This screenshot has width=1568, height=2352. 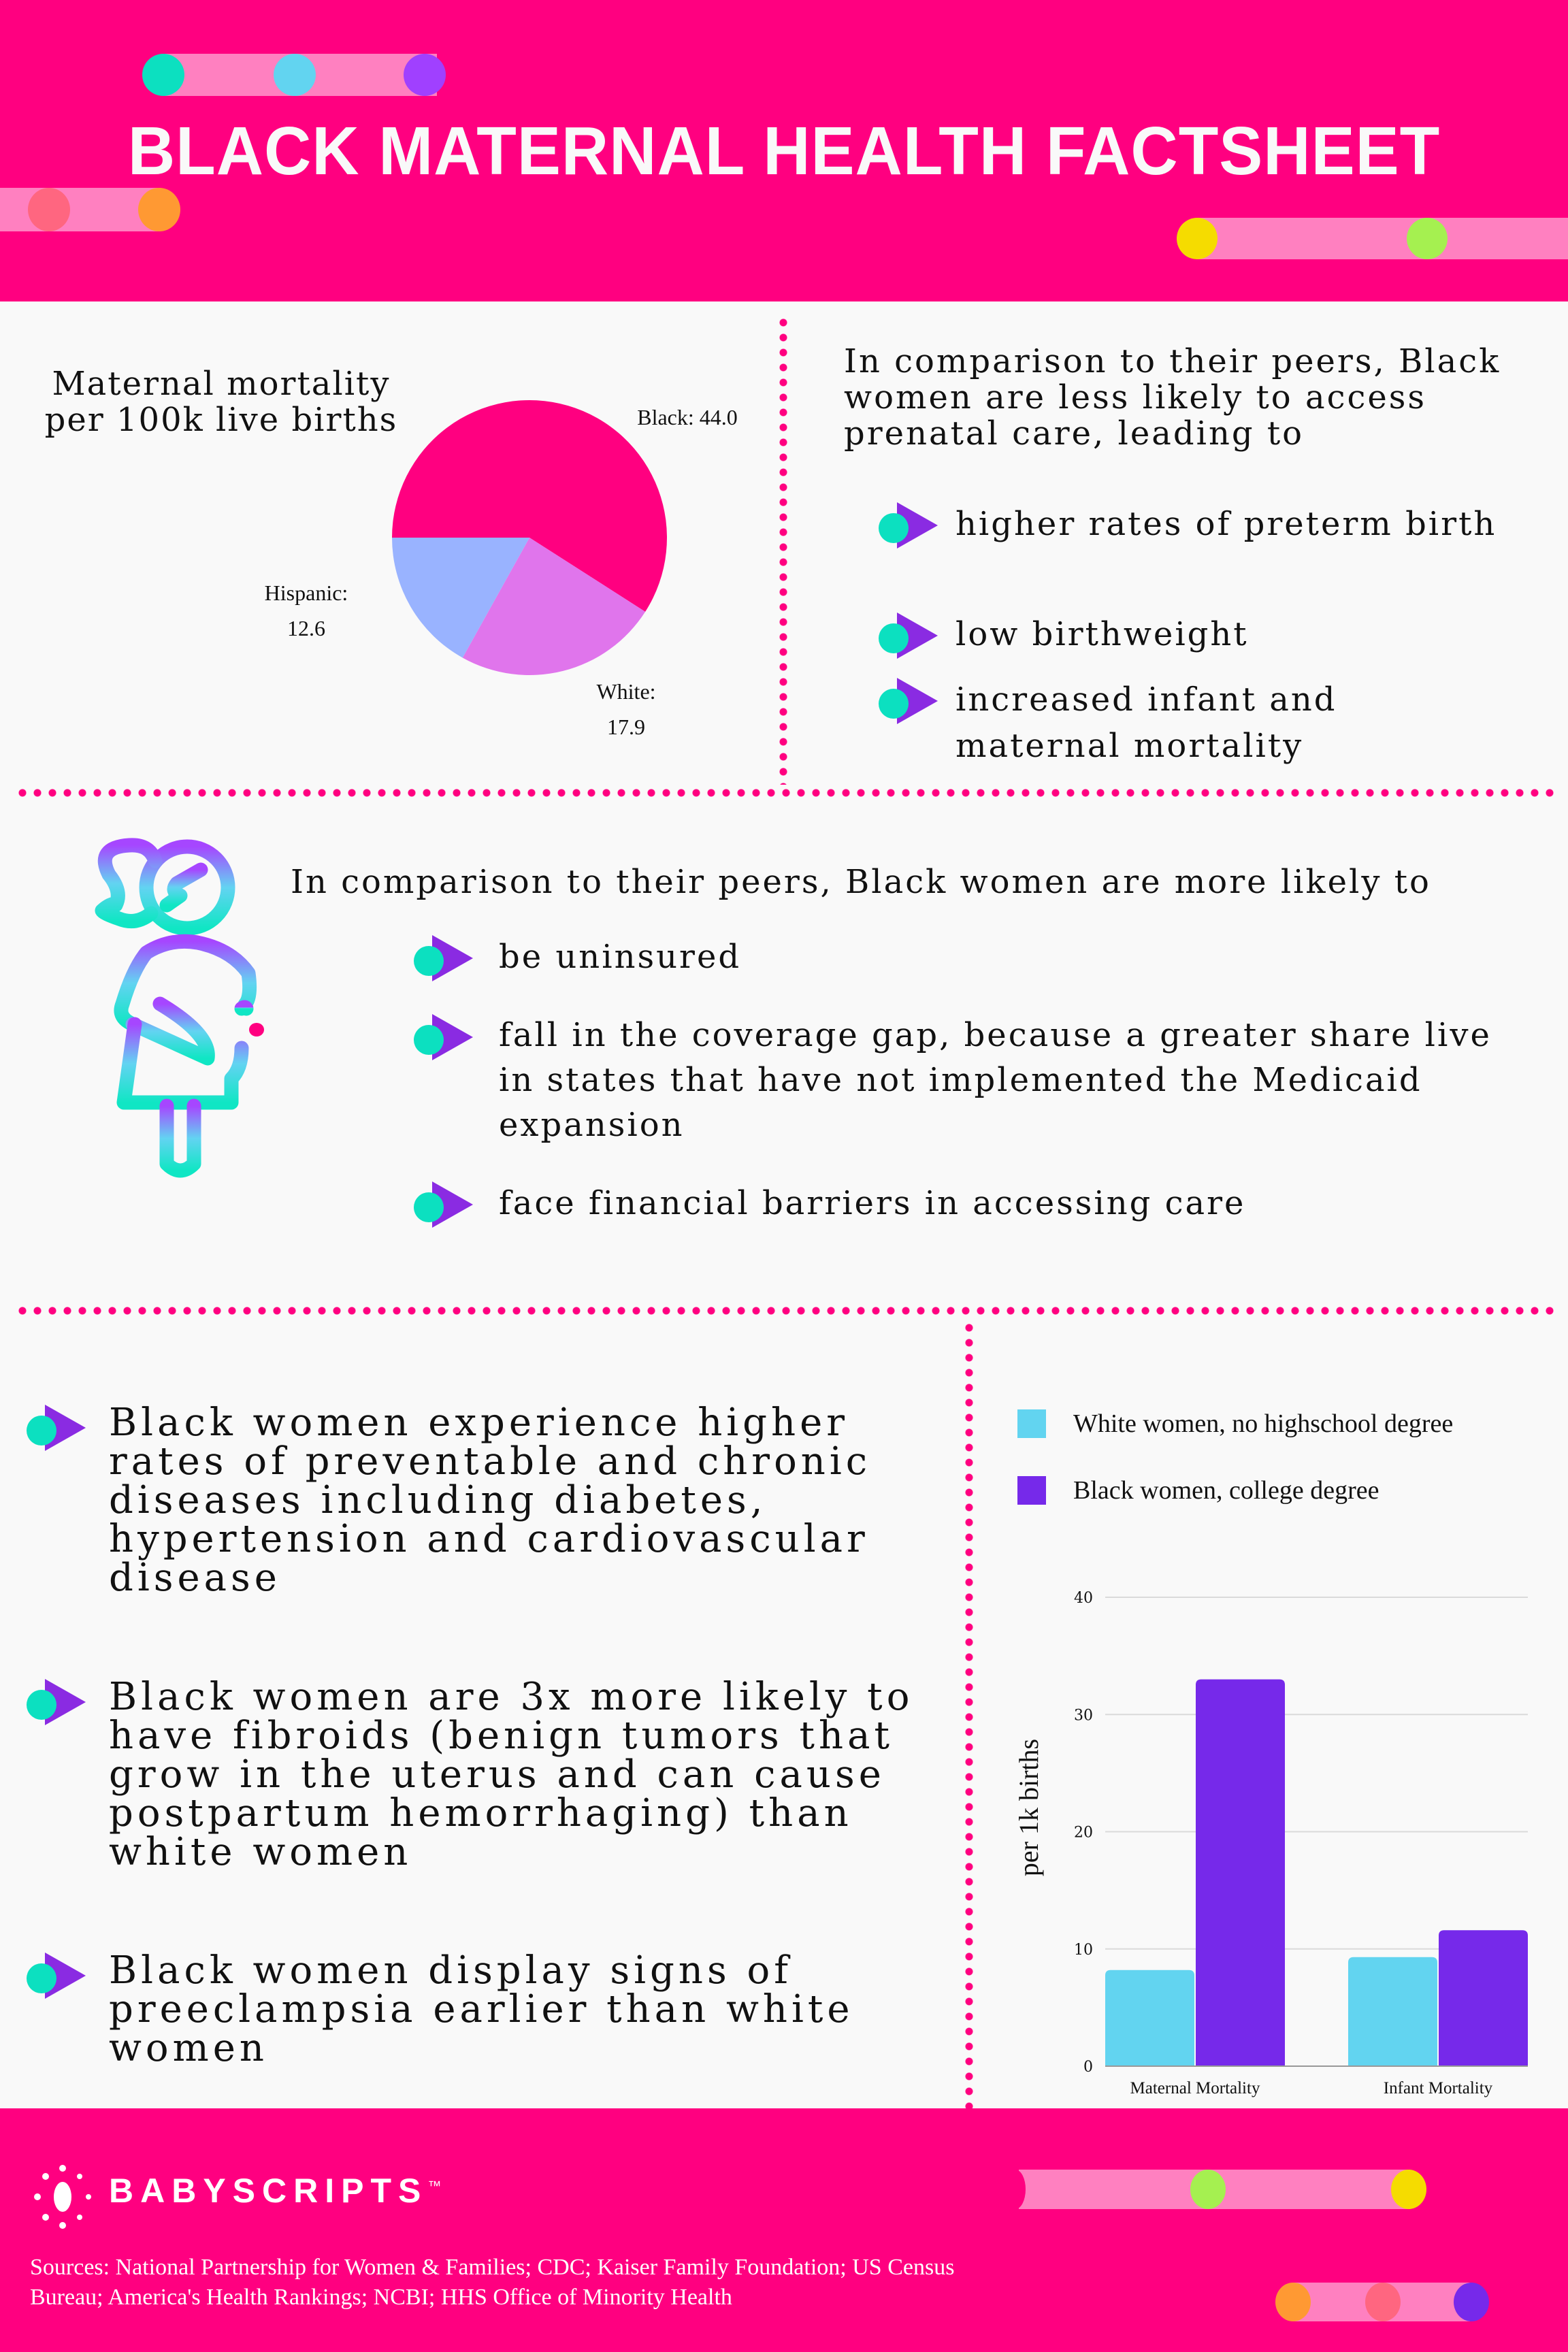 I want to click on pie-value: 17.9, so click(x=626, y=727).